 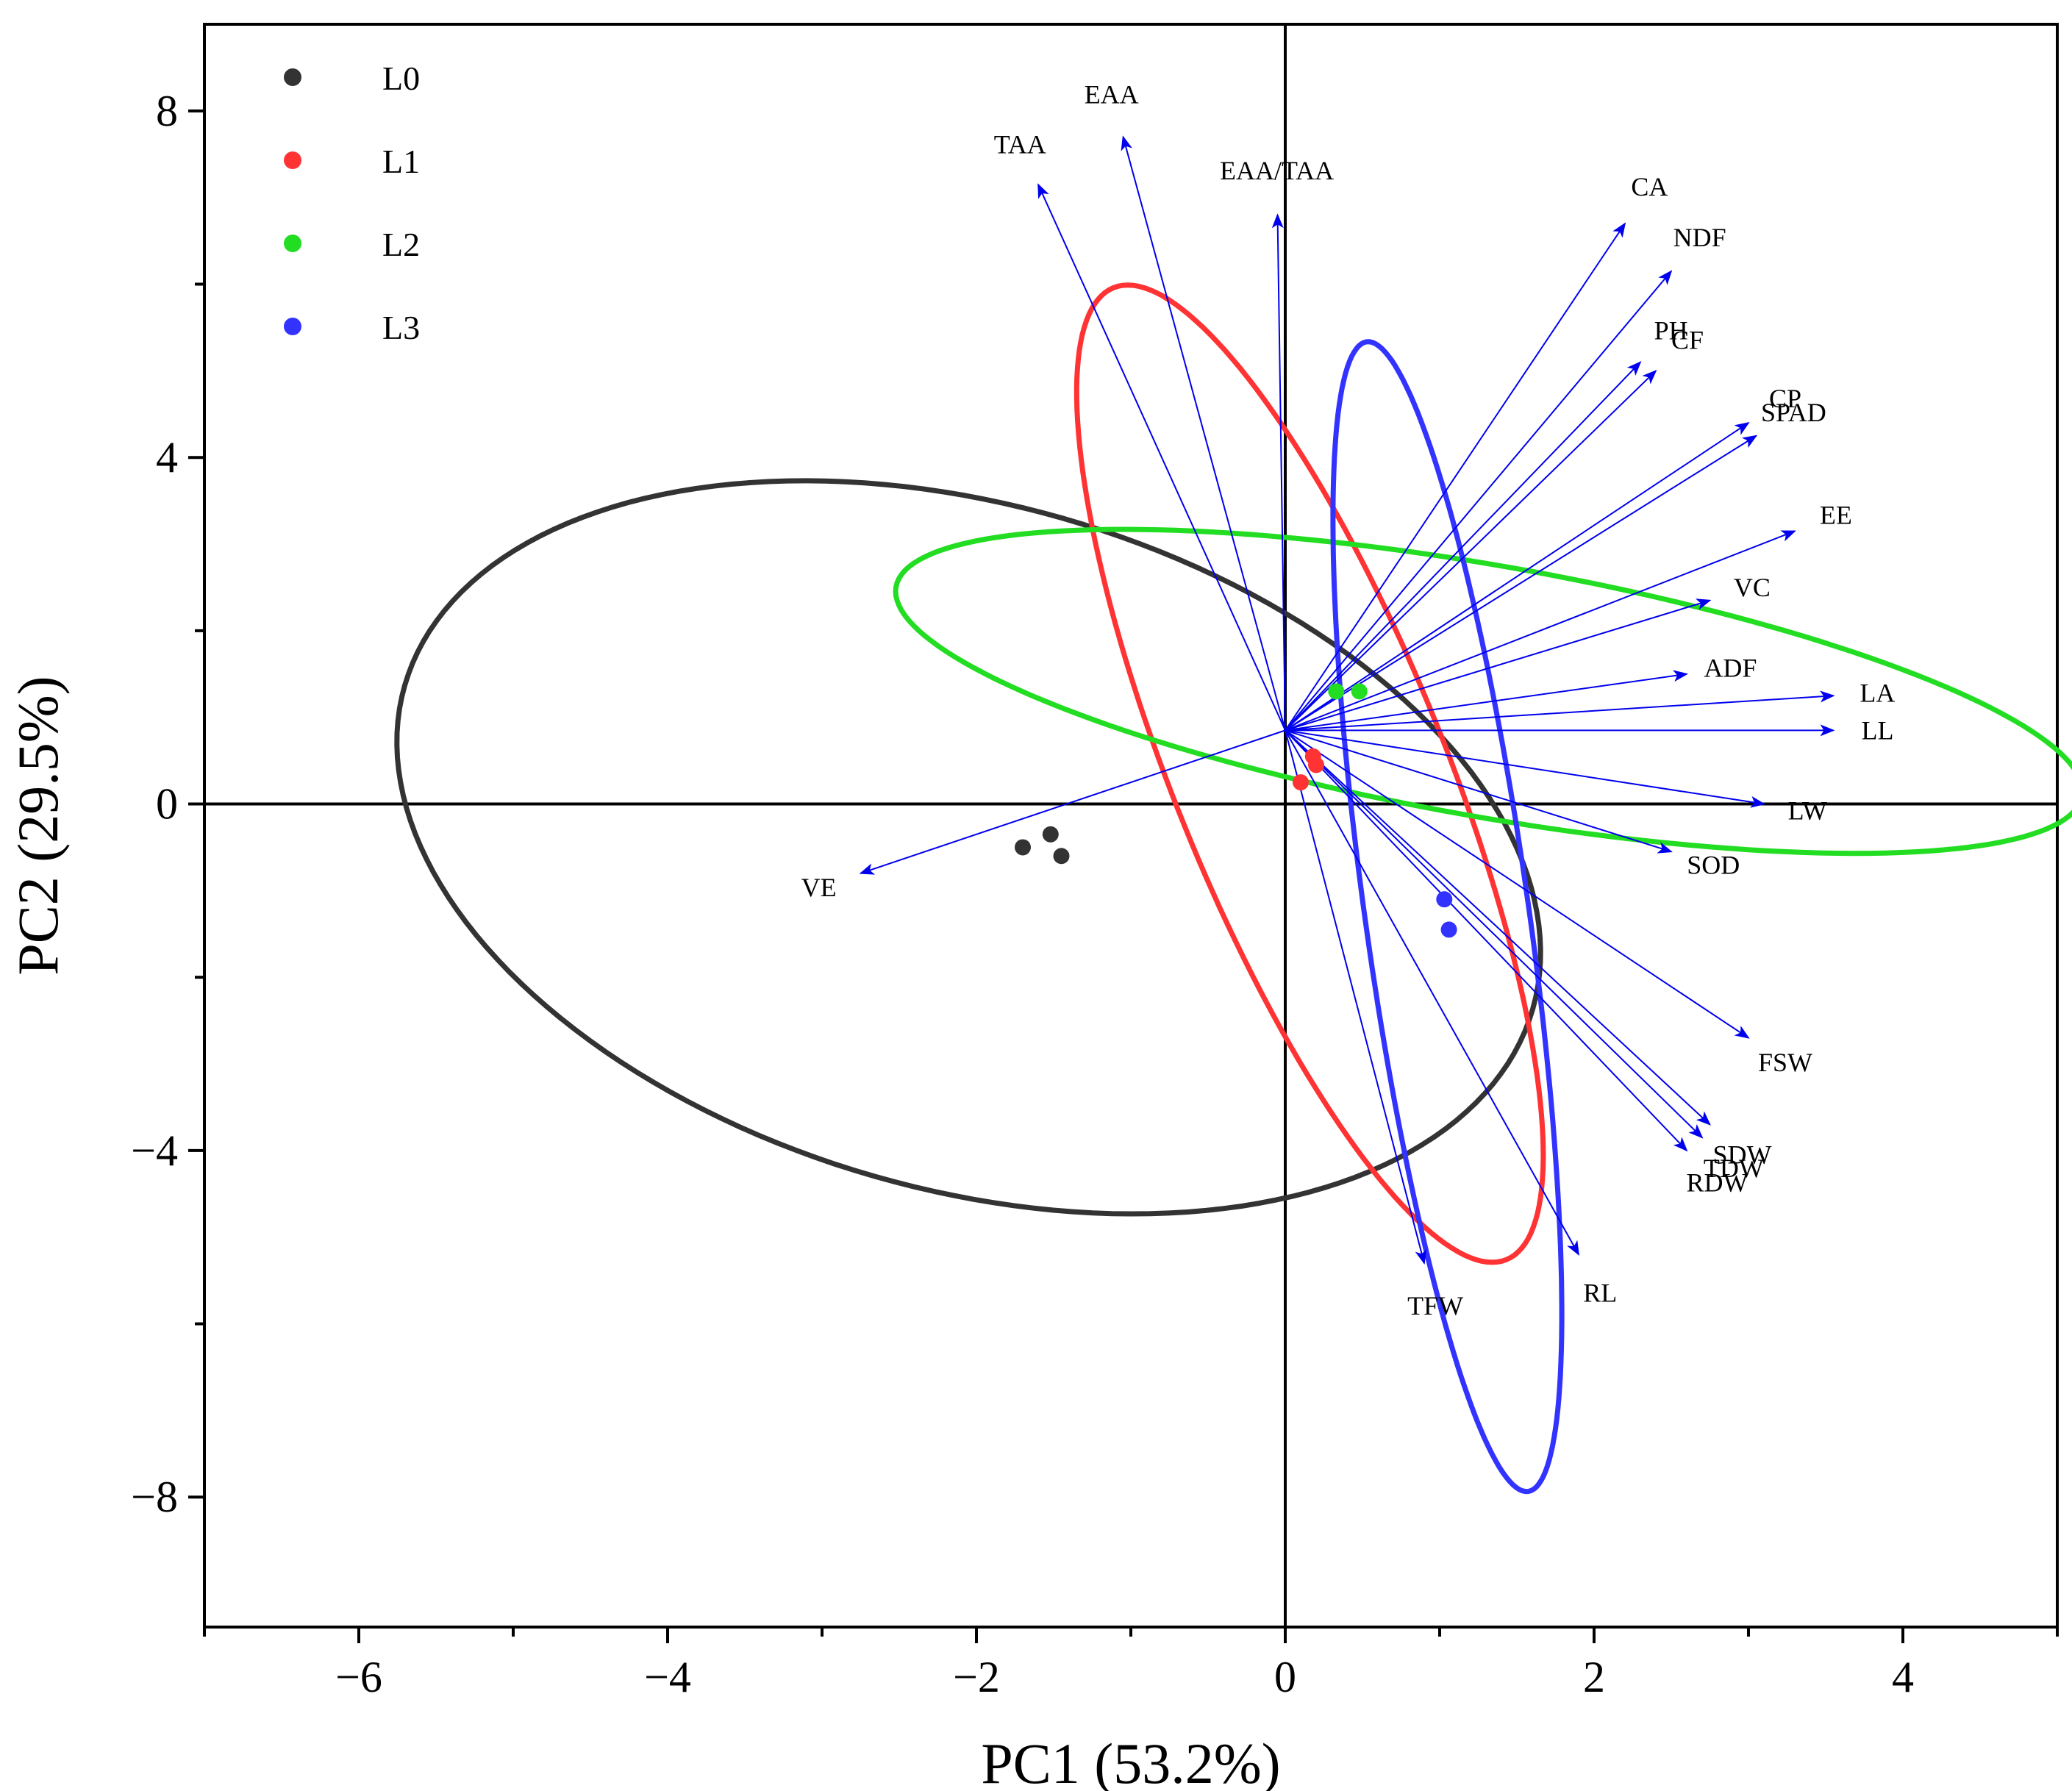 What do you see at coordinates (1600, 1293) in the screenshot?
I see `loading-label-rl: RL` at bounding box center [1600, 1293].